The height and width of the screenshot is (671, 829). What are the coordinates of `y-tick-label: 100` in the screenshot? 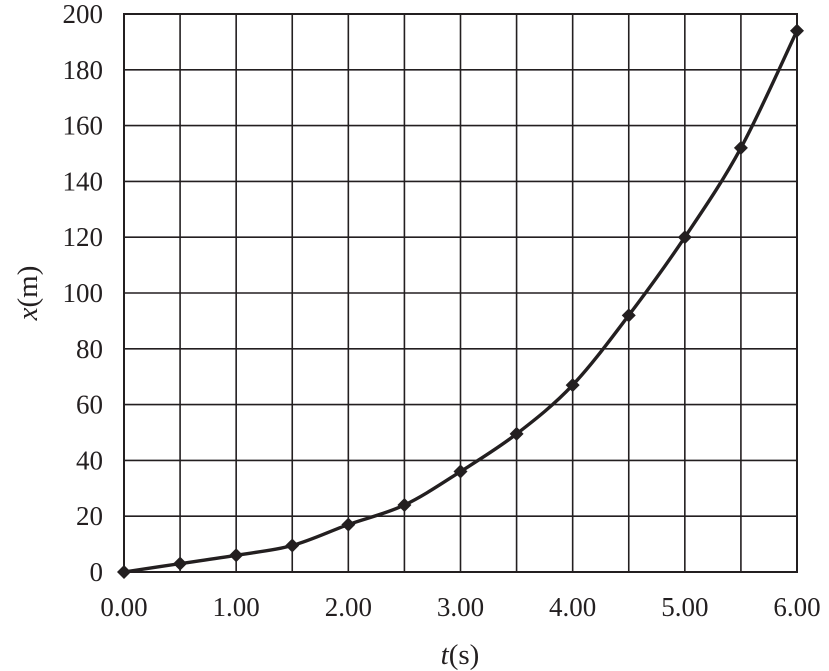 It's located at (83, 293).